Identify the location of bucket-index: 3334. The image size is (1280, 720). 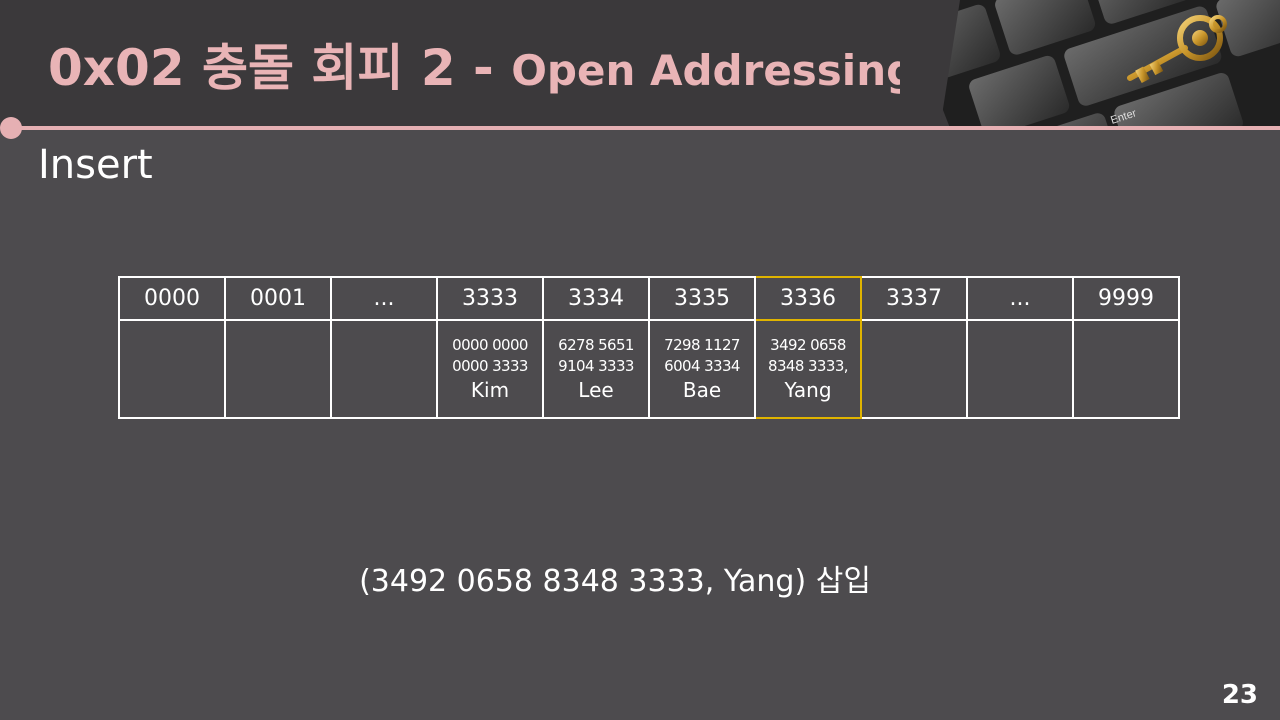
(596, 298).